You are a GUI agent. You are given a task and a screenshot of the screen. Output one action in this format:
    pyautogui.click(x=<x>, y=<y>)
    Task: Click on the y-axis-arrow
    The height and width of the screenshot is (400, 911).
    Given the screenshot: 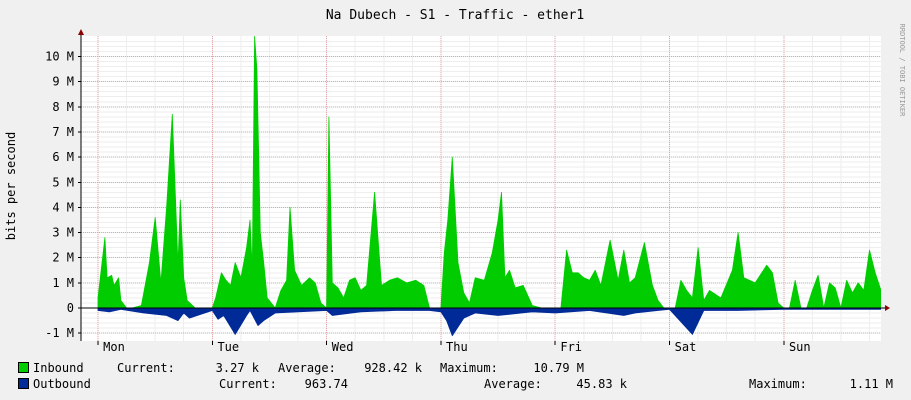 What is the action you would take?
    pyautogui.click(x=81, y=32)
    